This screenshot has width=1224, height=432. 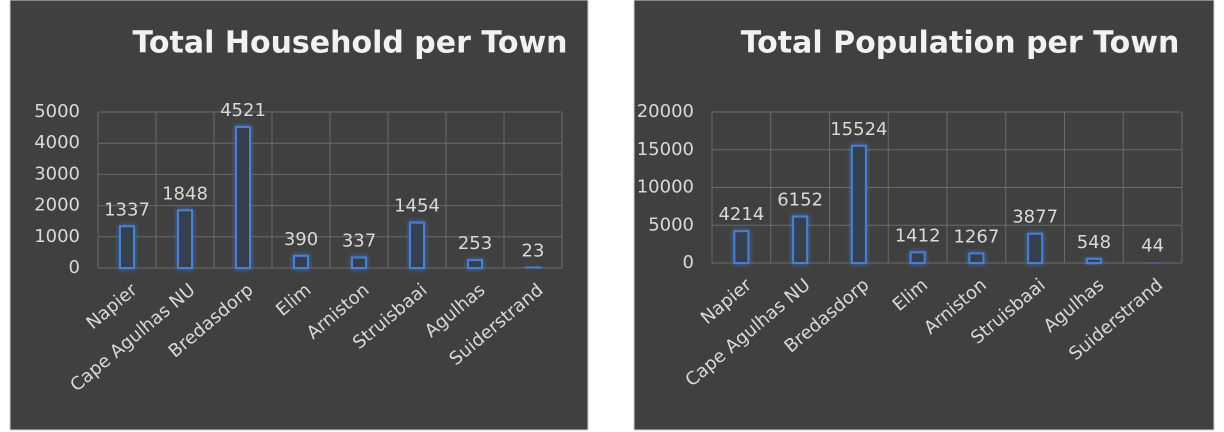 I want to click on data-label: 23, so click(x=533, y=250).